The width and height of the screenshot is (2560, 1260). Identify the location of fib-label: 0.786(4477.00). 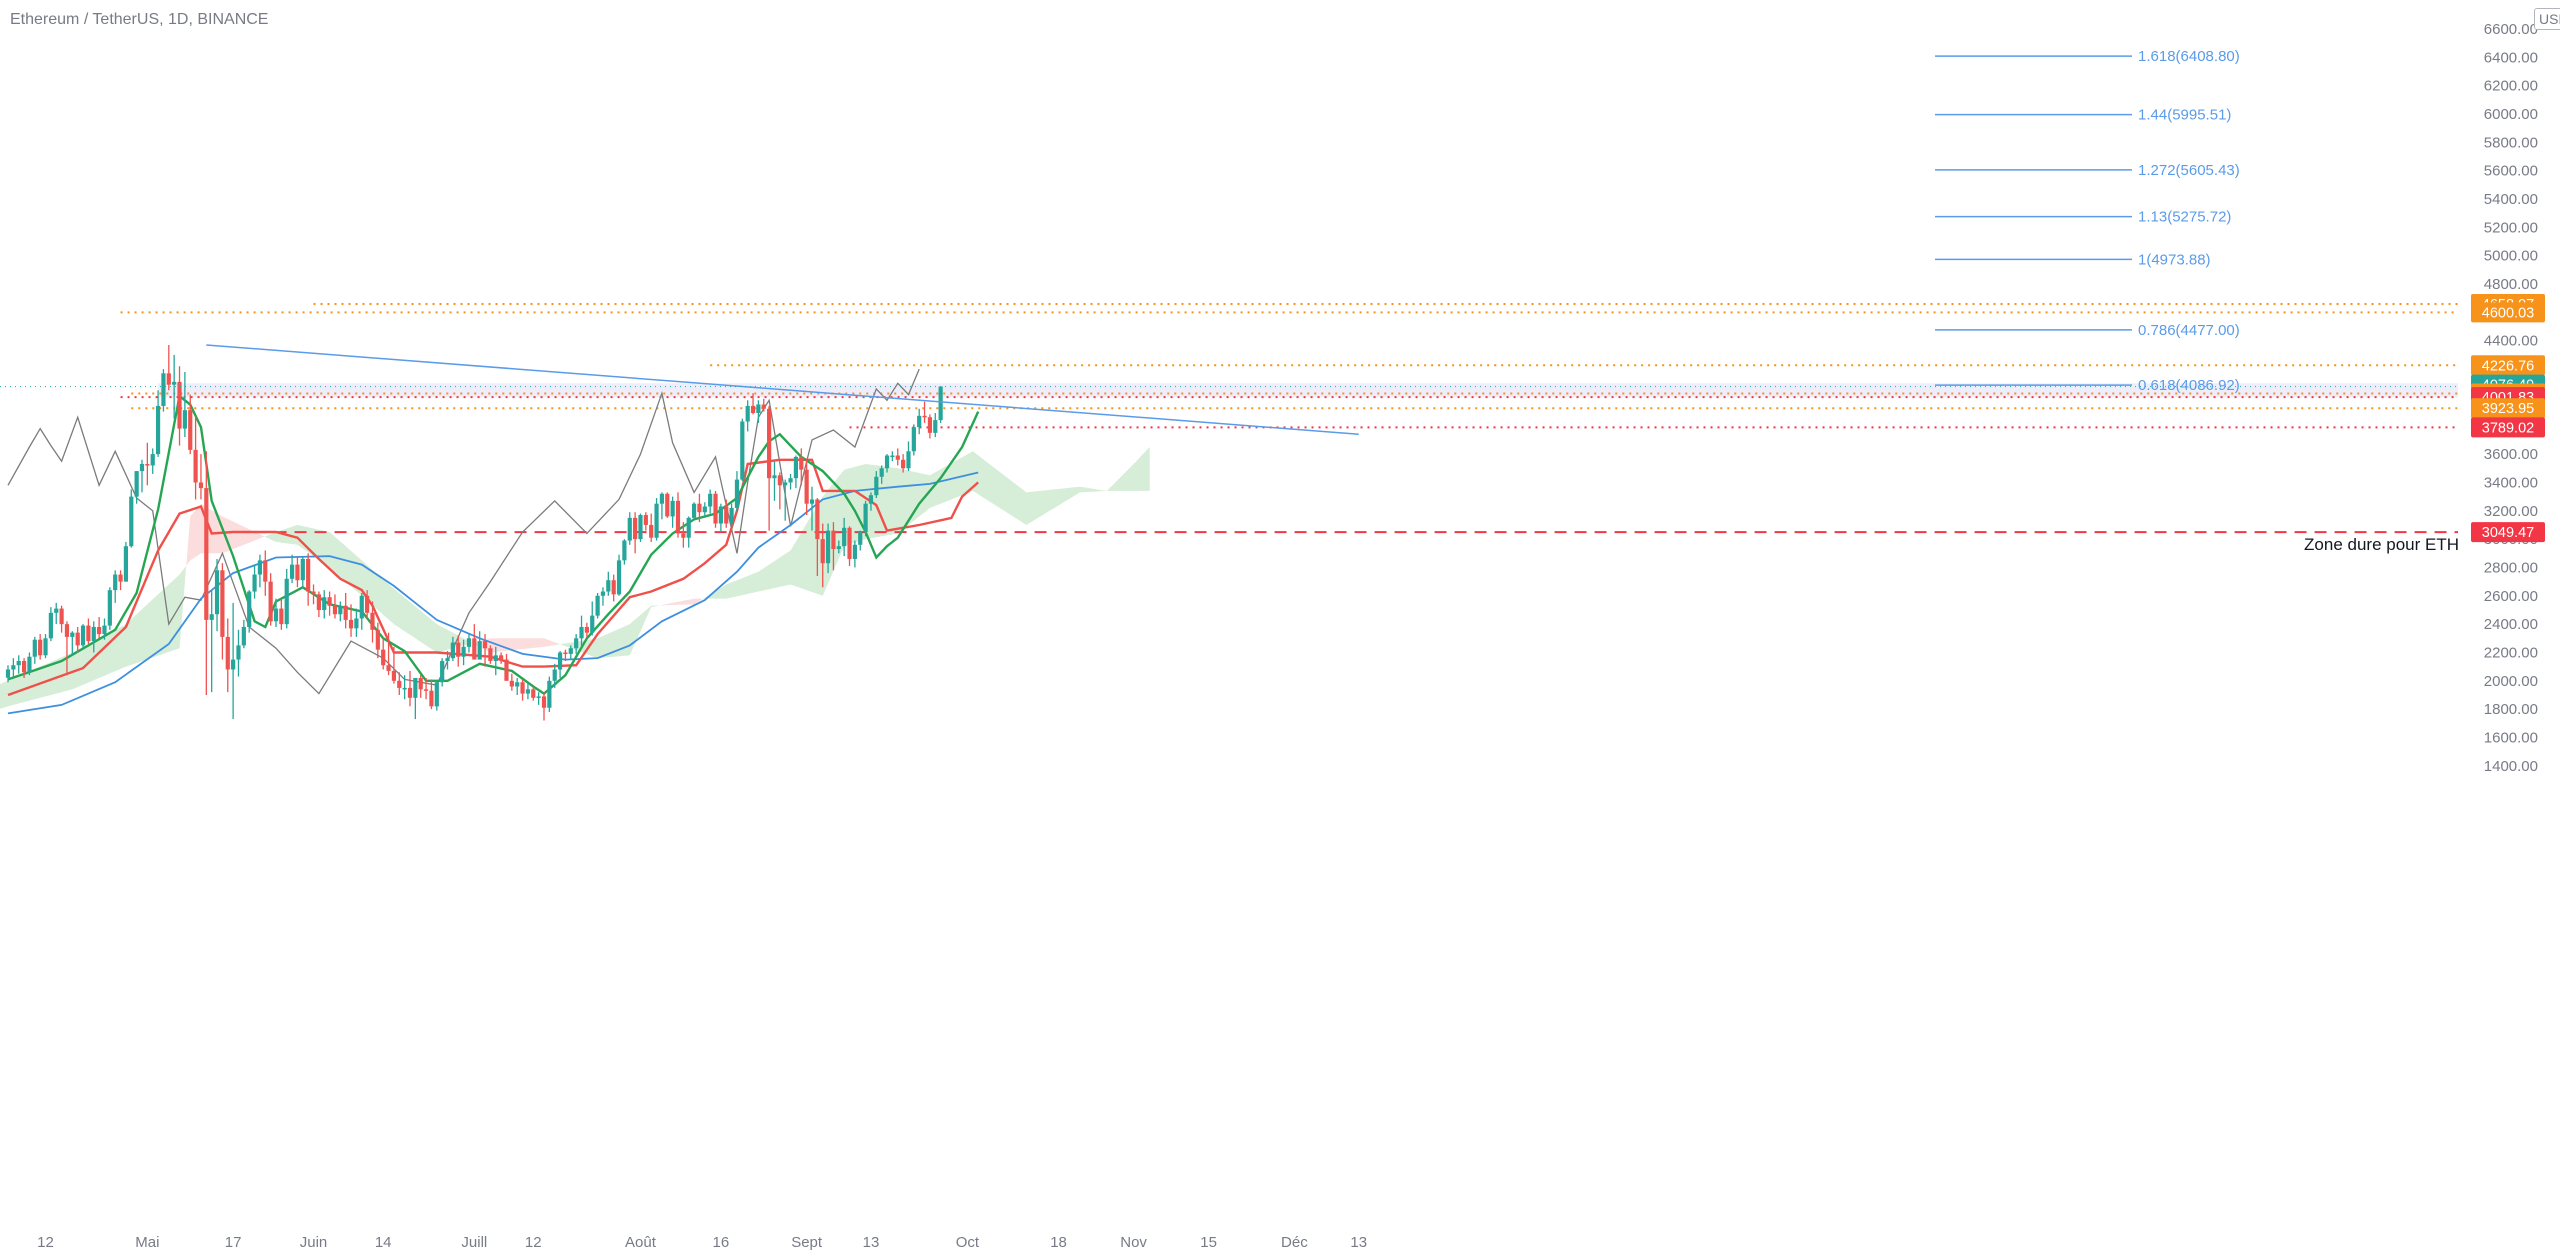
(2189, 330).